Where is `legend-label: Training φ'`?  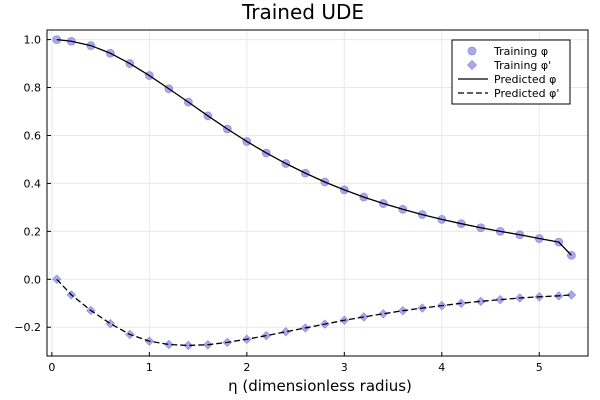 legend-label: Training φ' is located at coordinates (522, 65).